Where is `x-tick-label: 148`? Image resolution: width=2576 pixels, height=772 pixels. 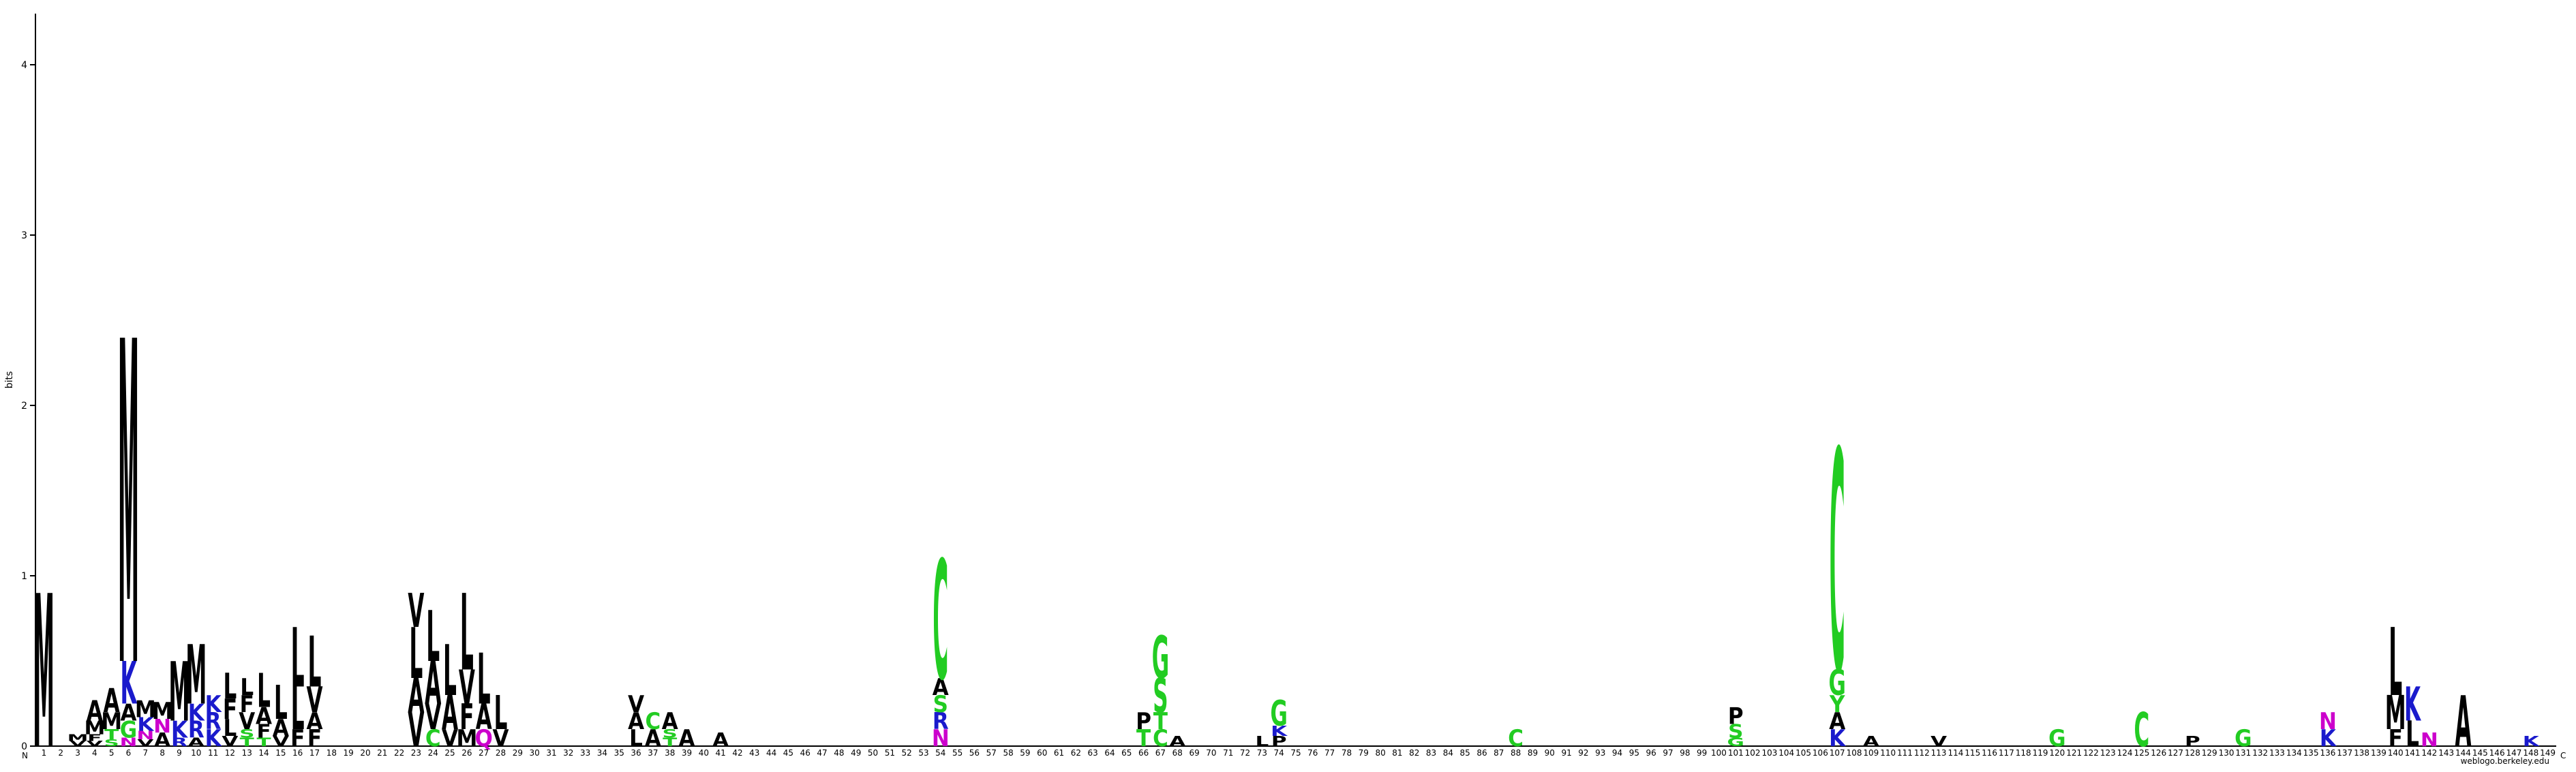
x-tick-label: 148 is located at coordinates (2531, 753).